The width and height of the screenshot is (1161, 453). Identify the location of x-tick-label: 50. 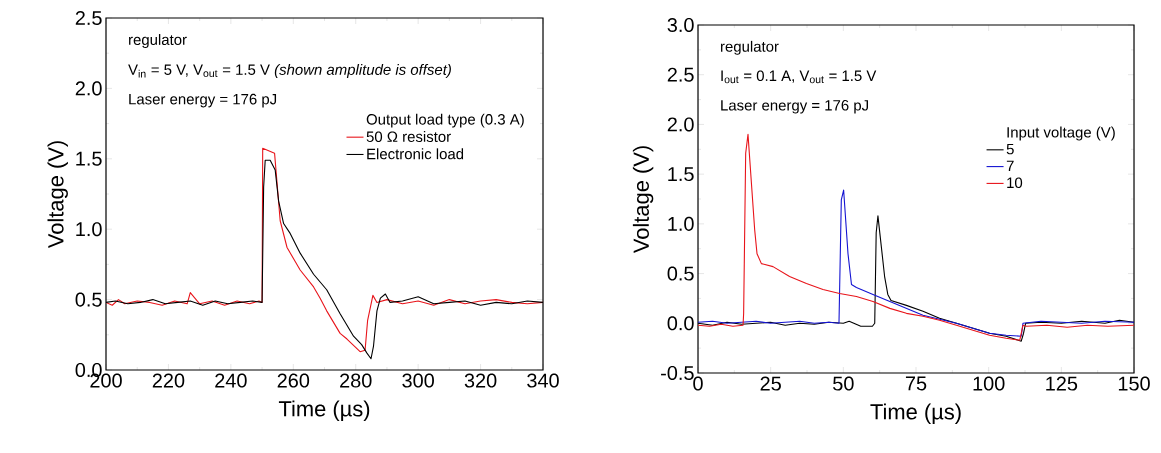
(843, 383).